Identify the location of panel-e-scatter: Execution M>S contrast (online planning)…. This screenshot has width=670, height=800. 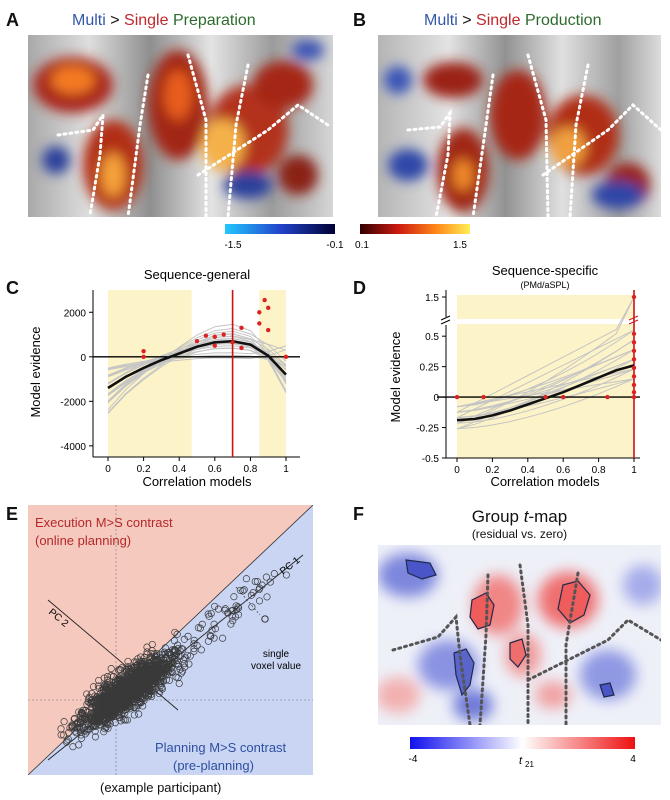
(170, 640).